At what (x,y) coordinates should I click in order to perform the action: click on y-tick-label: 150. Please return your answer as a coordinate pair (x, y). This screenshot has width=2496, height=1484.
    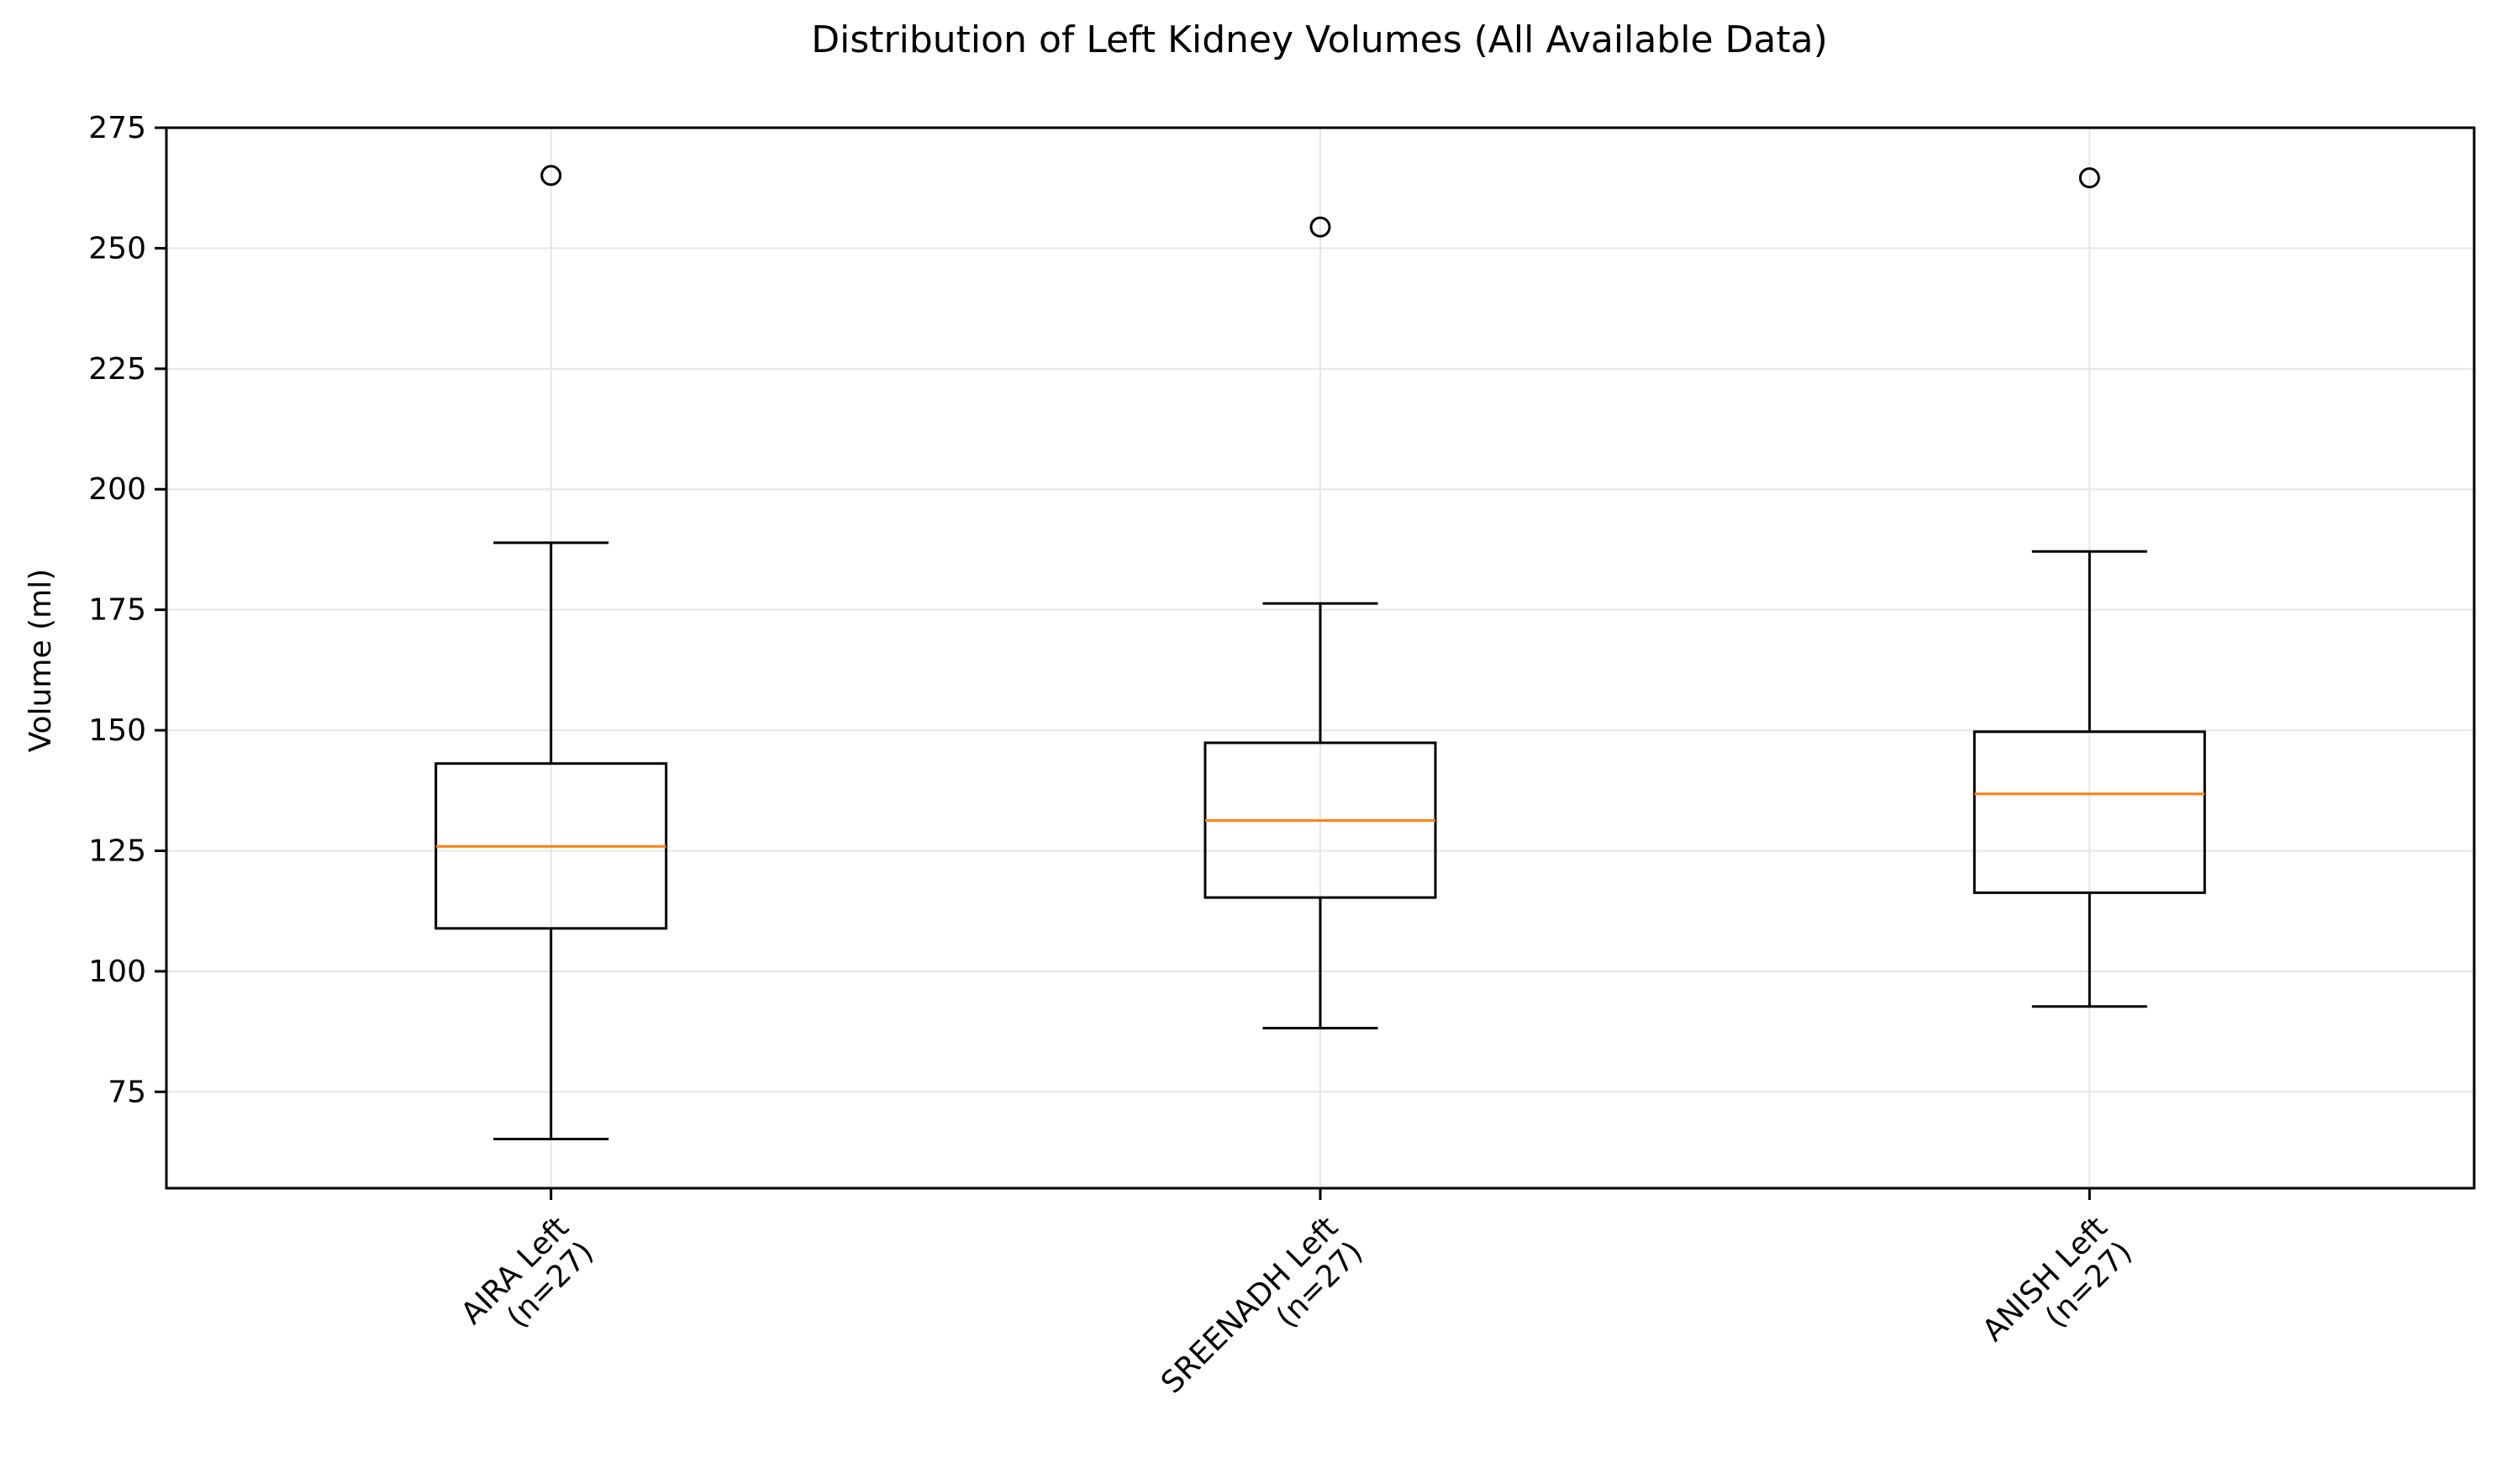
    Looking at the image, I should click on (117, 730).